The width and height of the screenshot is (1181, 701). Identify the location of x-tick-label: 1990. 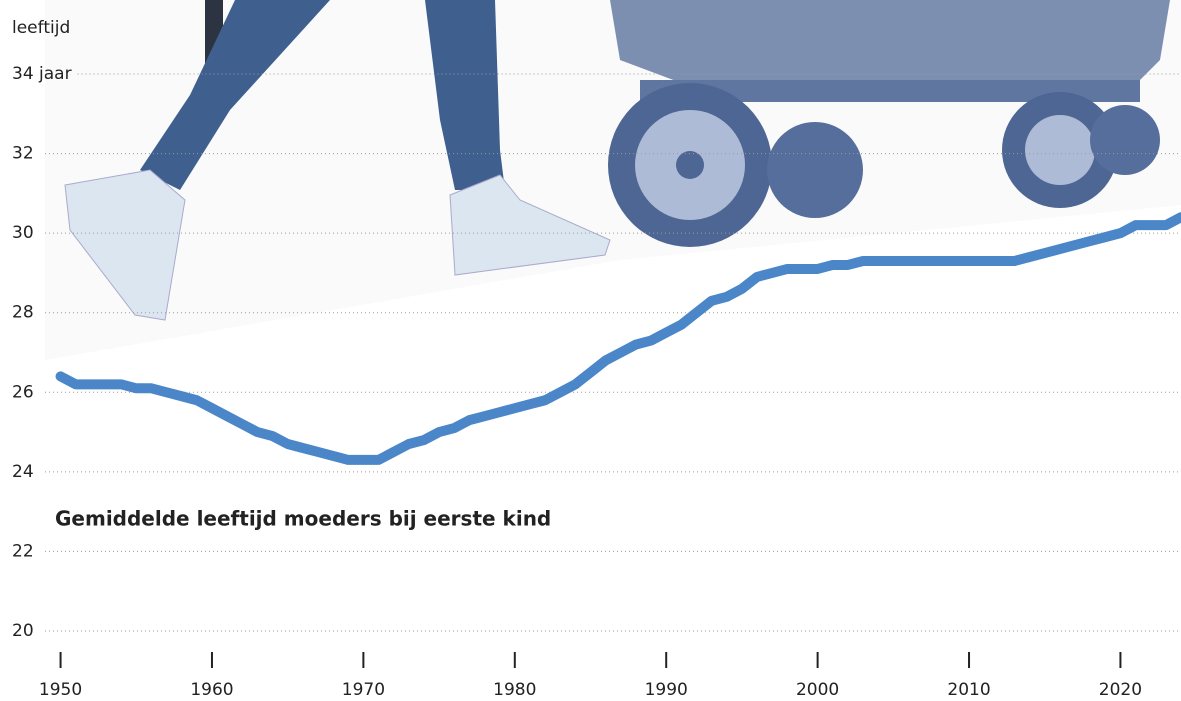
(666, 690).